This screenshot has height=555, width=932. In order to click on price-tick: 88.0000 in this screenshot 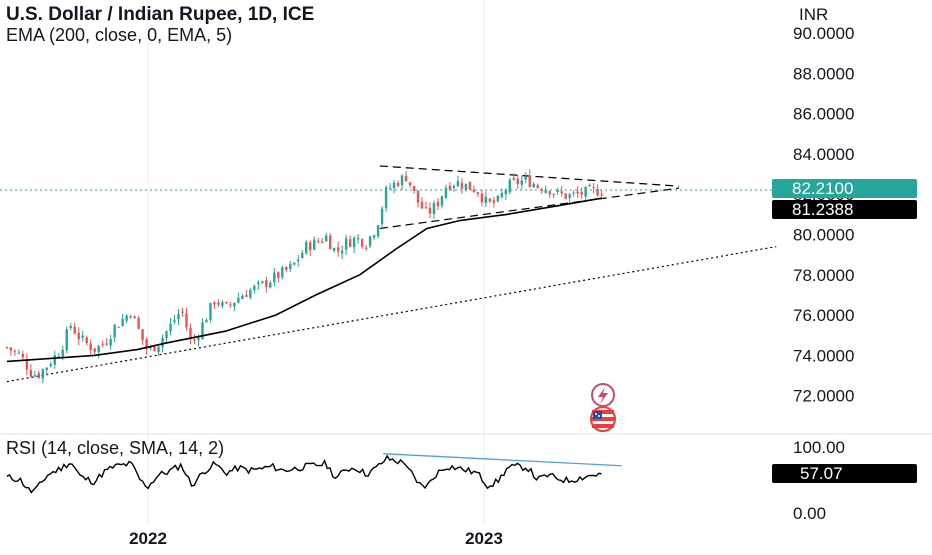, I will do `click(823, 73)`.